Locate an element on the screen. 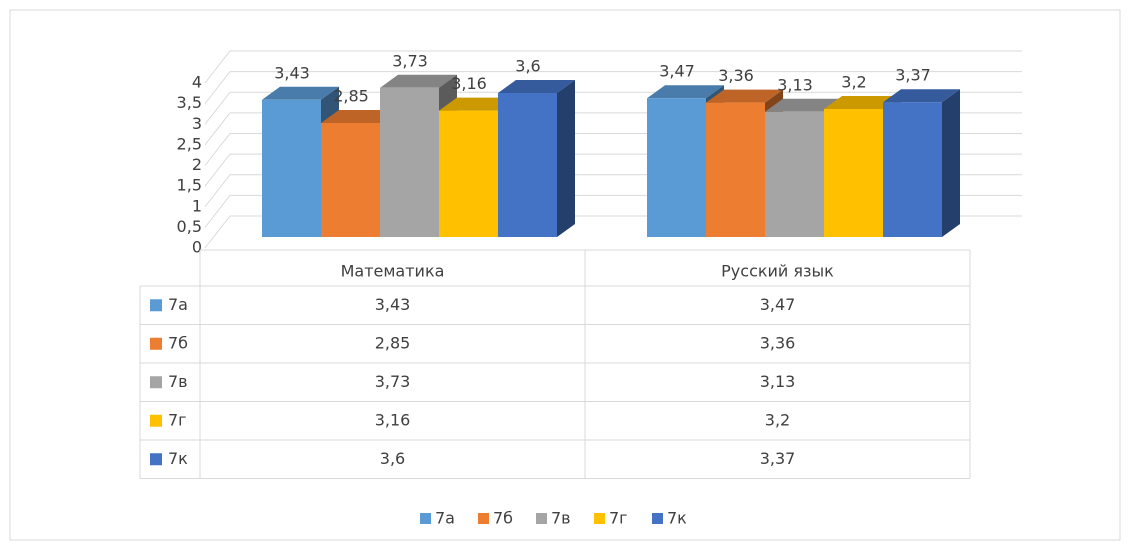 Image resolution: width=1131 pixels, height=552 pixels. data-label: 3,37 is located at coordinates (913, 75).